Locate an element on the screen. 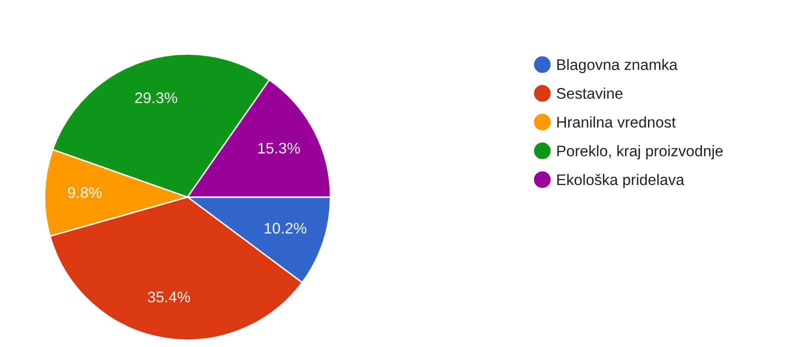 The image size is (793, 347). legend-label: Ekološka pridelava is located at coordinates (620, 181).